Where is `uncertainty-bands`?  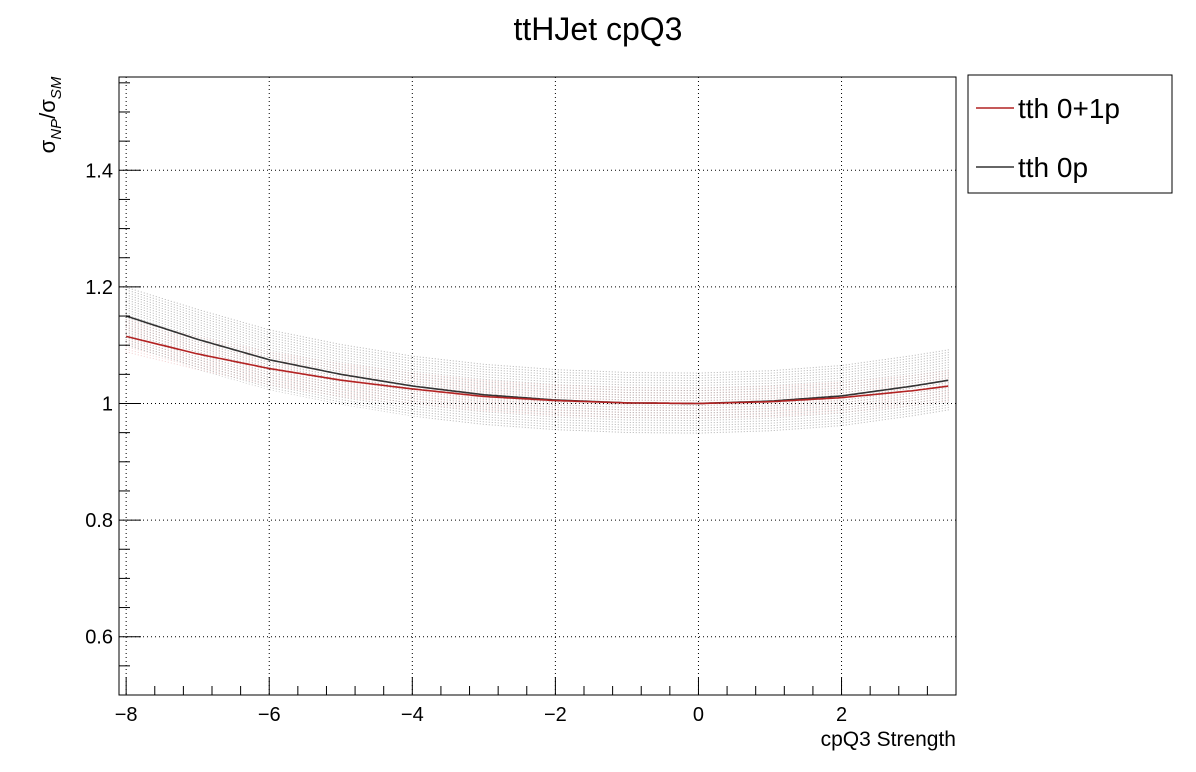
uncertainty-bands is located at coordinates (537, 360).